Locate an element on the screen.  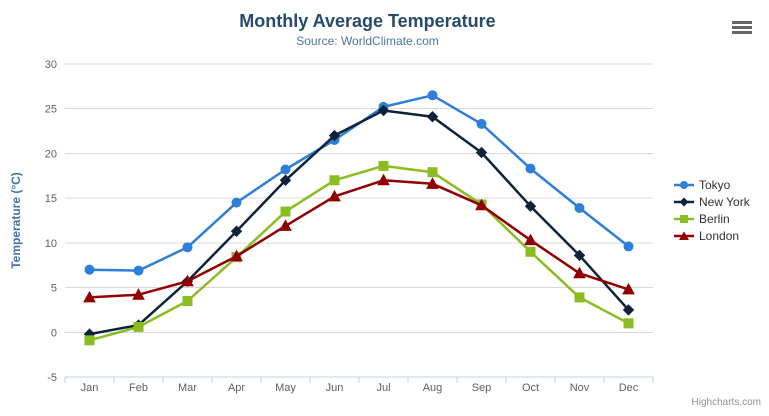
legend-item-london: London is located at coordinates (712, 235).